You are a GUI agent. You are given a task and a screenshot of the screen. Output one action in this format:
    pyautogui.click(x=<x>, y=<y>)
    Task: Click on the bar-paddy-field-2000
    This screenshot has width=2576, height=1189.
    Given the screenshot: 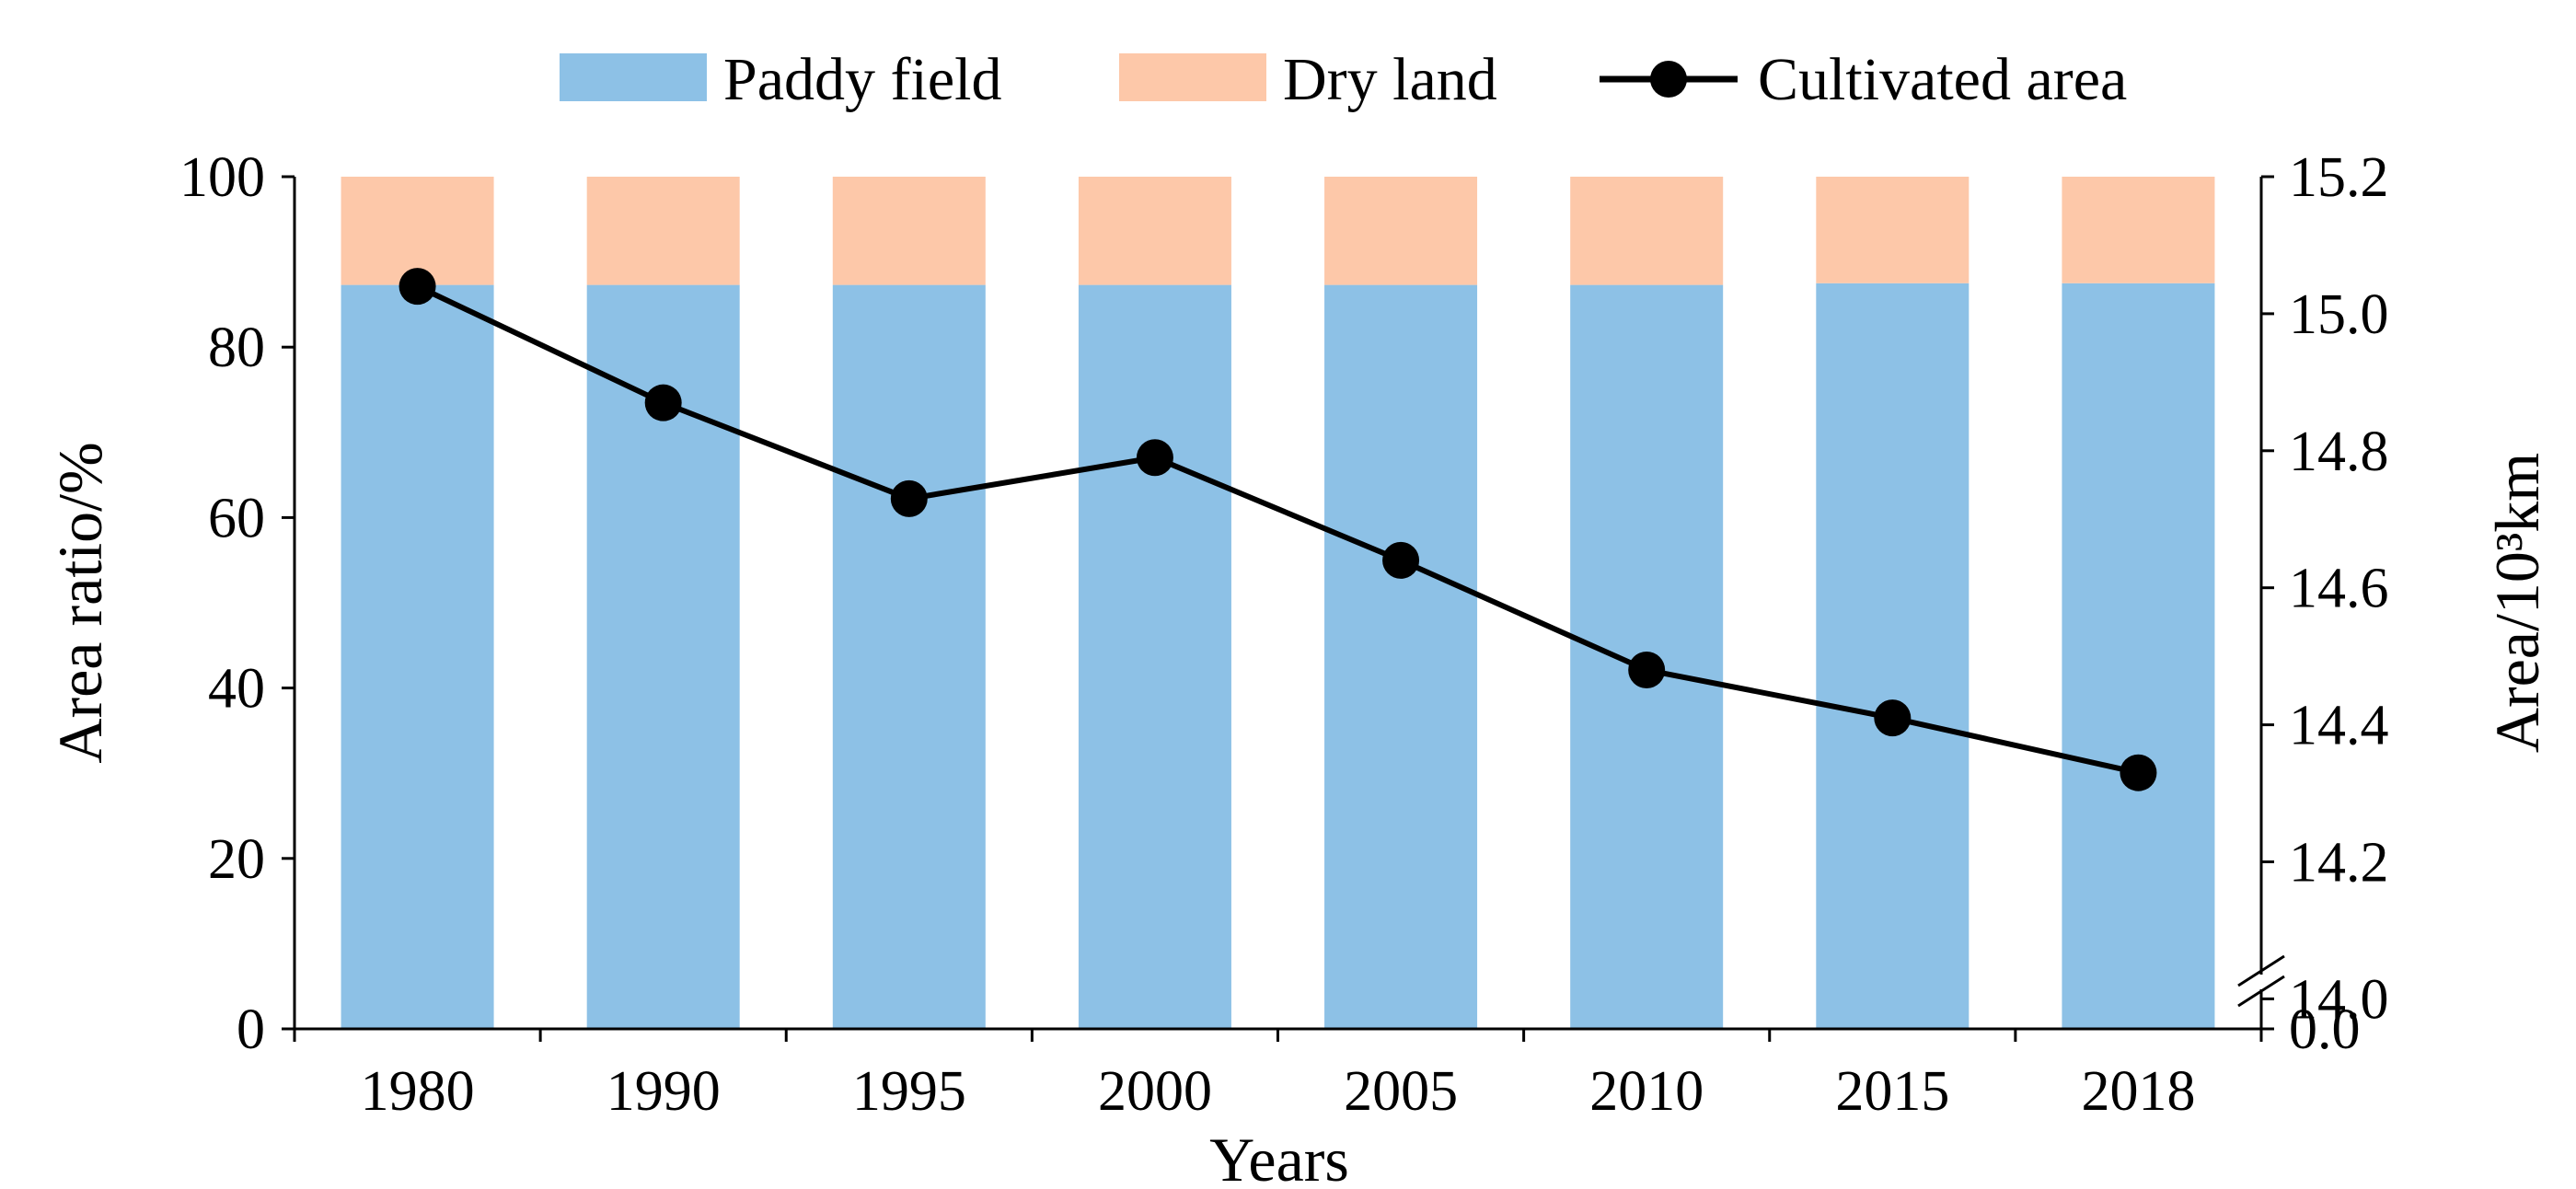 What is the action you would take?
    pyautogui.click(x=1154, y=656)
    